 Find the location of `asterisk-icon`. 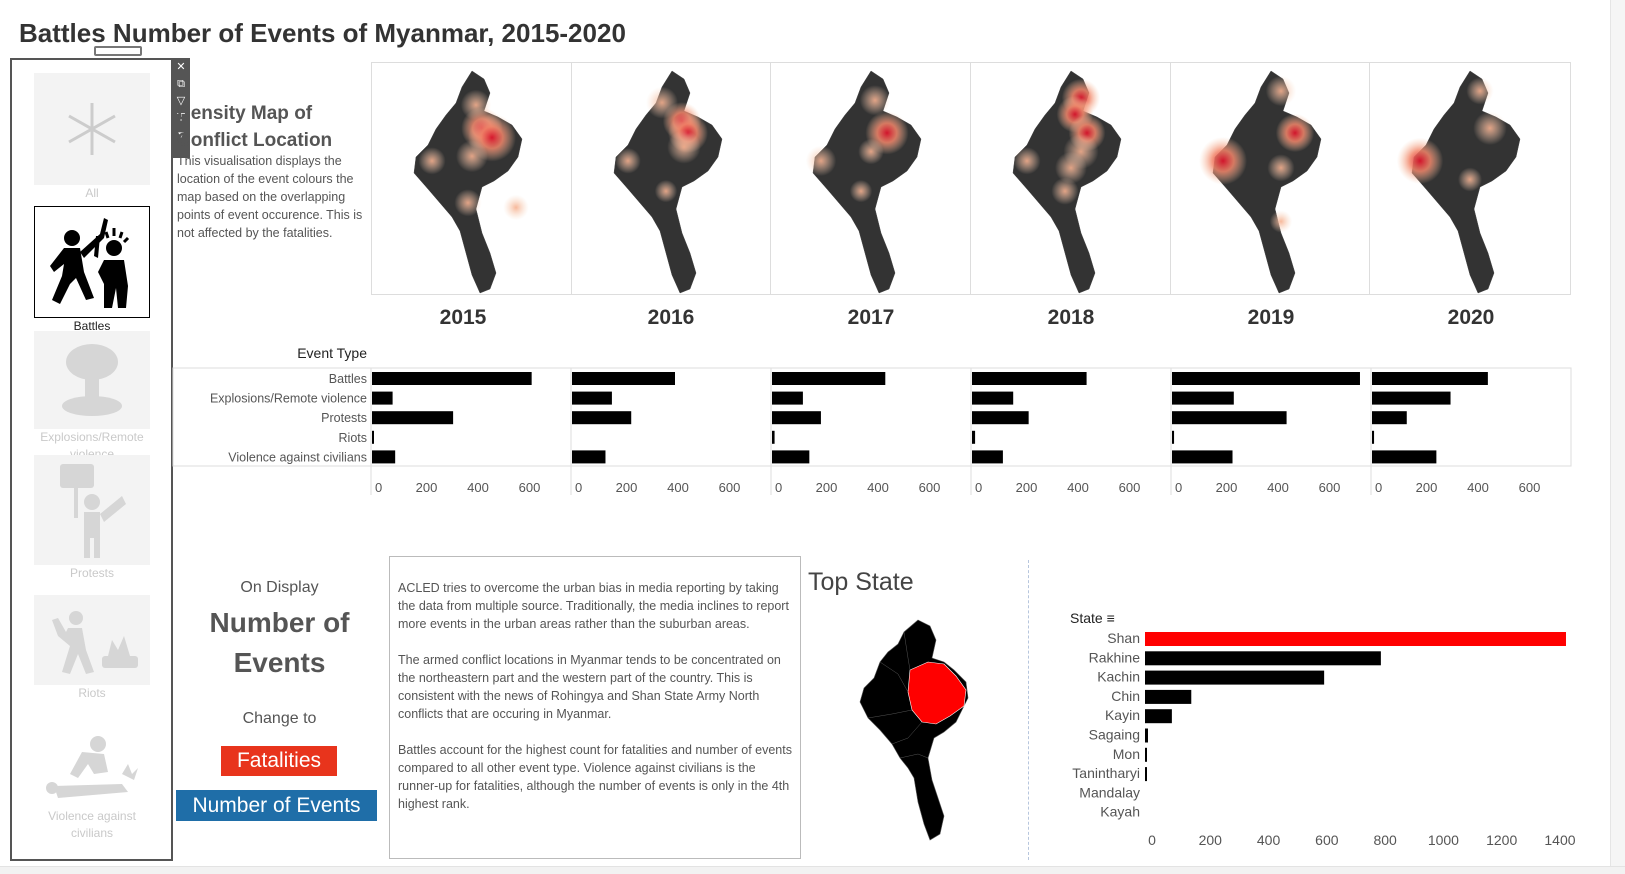

asterisk-icon is located at coordinates (92, 129).